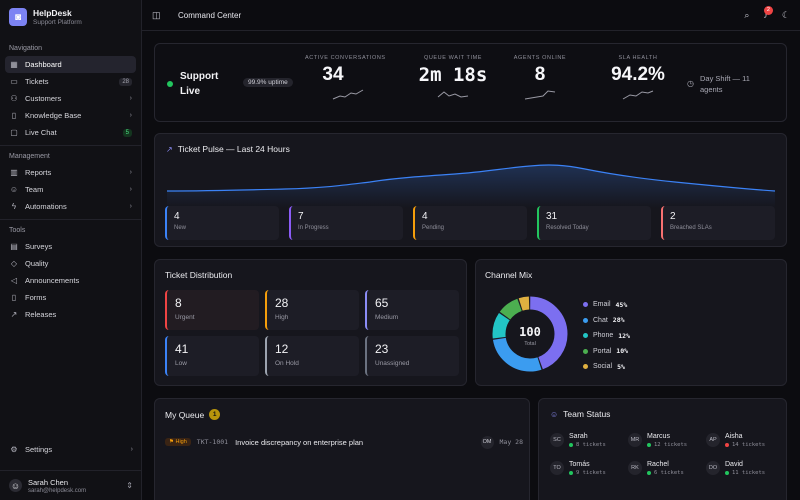 The image size is (800, 500). I want to click on stat-label: Breached SLAs, so click(691, 228).